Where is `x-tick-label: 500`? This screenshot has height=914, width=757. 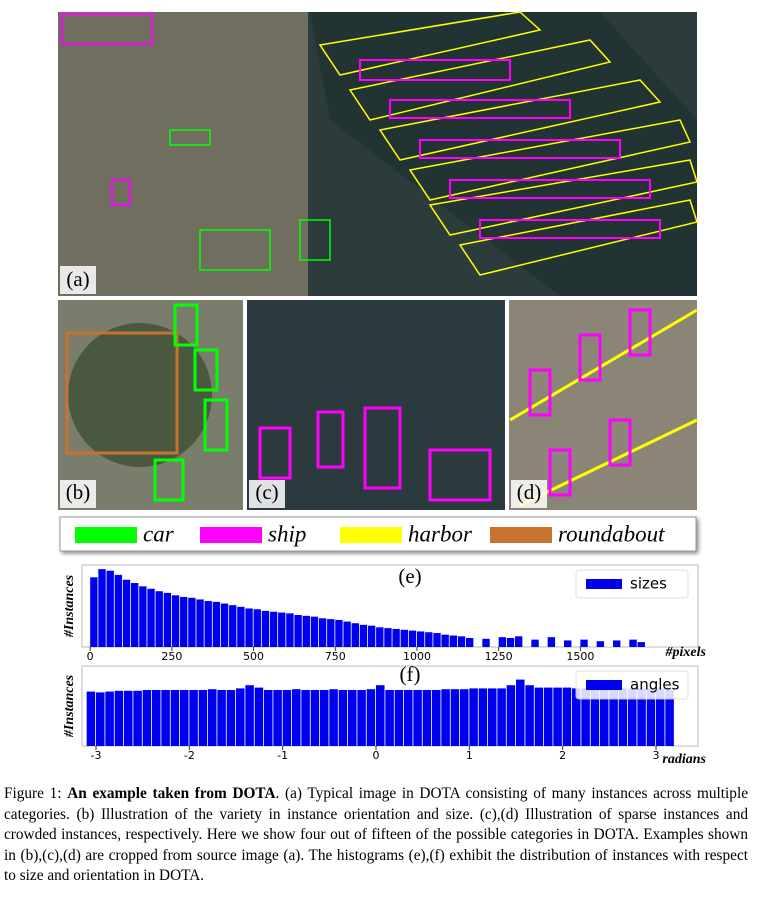
x-tick-label: 500 is located at coordinates (253, 656).